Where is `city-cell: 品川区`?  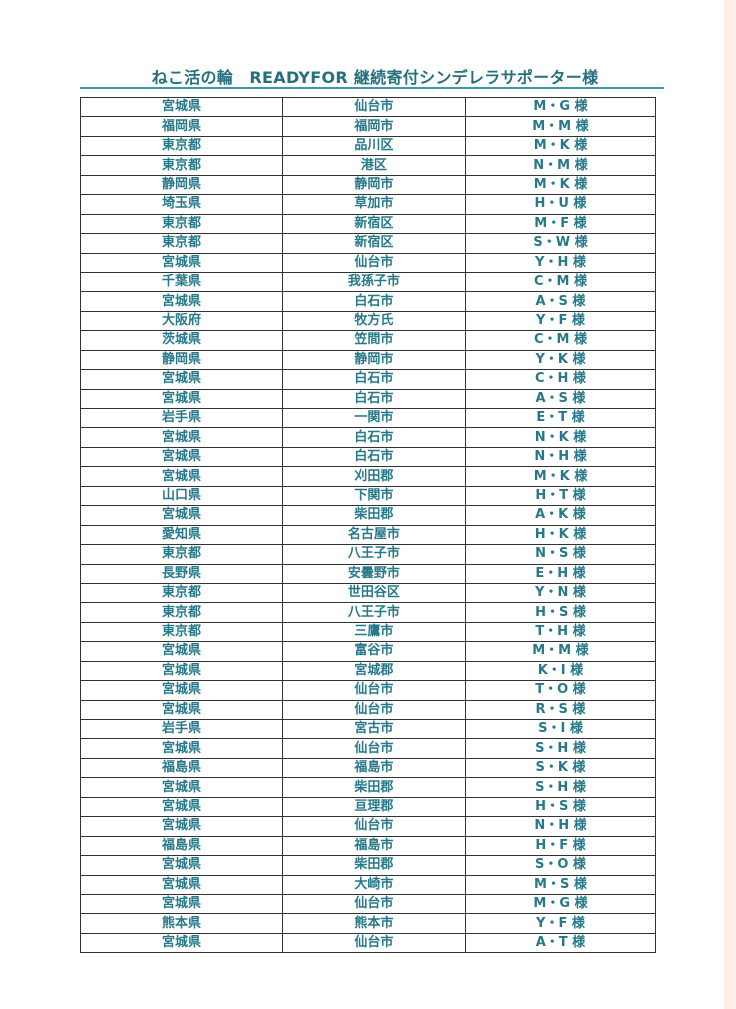
city-cell: 品川区 is located at coordinates (373, 146).